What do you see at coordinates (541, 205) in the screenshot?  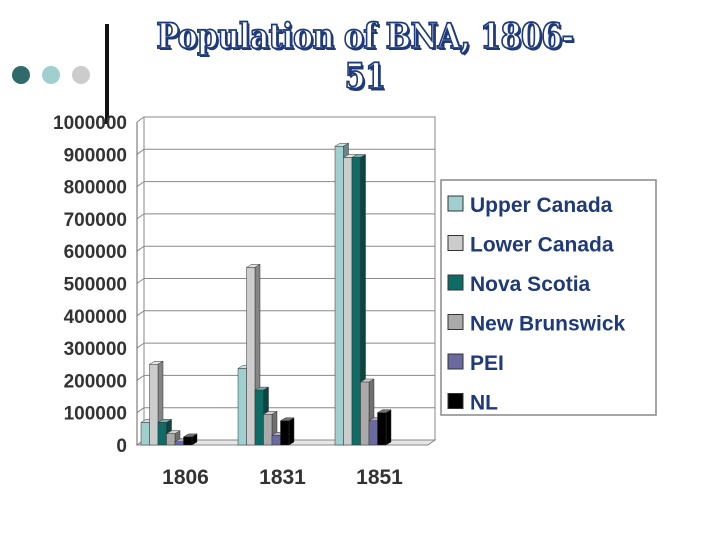 I see `legend-label: Upper Canada` at bounding box center [541, 205].